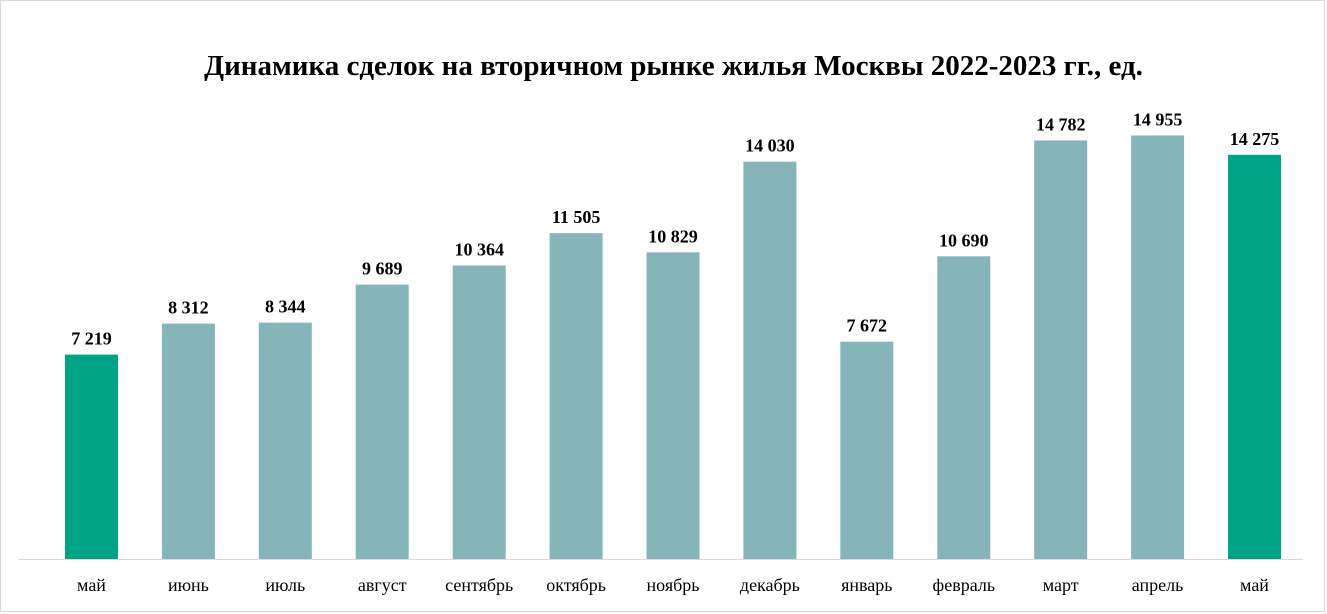  Describe the element at coordinates (188, 308) in the screenshot. I see `value-label-1: 8 312` at that location.